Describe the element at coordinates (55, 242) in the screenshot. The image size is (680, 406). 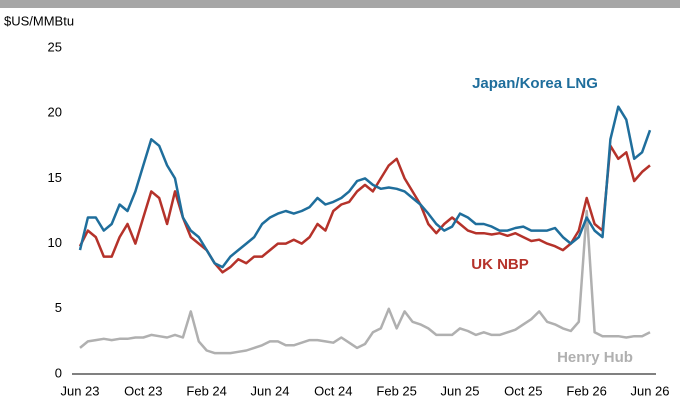
I see `y-tick-label: 10` at that location.